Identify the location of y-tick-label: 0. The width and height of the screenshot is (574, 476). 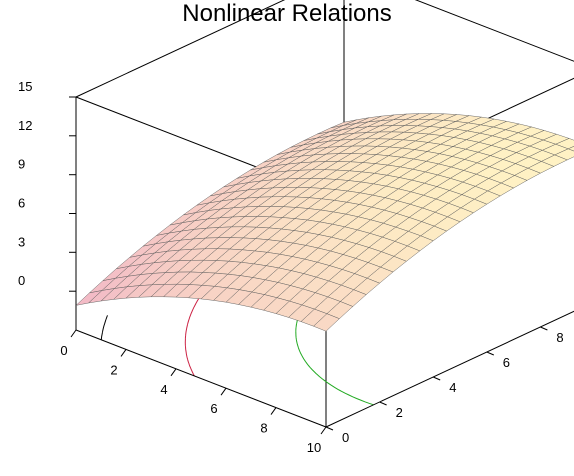
(345, 437).